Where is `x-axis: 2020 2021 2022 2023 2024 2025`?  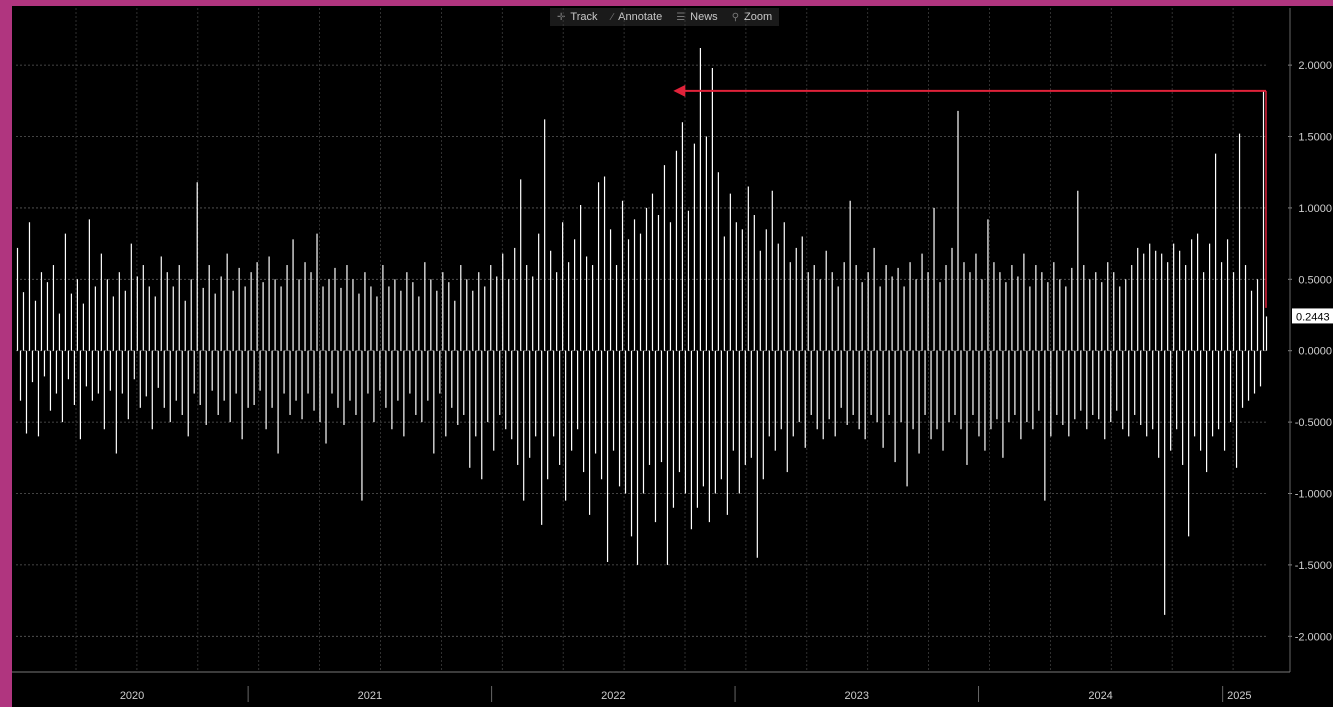 x-axis: 2020 2021 2022 2023 2024 2025 is located at coordinates (651, 686).